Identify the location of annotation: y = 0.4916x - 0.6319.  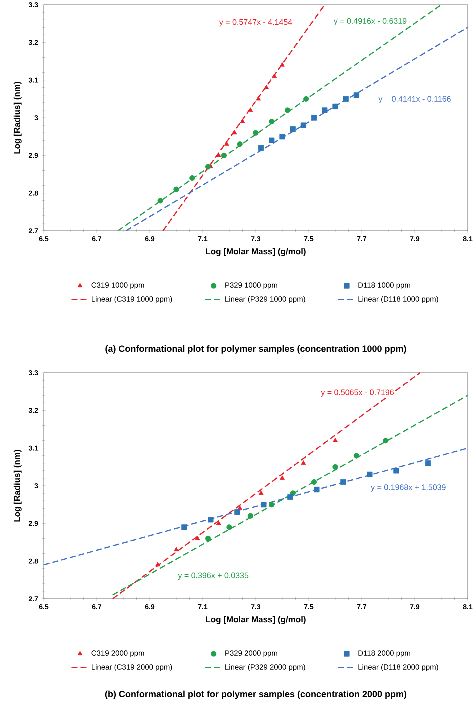
(370, 22).